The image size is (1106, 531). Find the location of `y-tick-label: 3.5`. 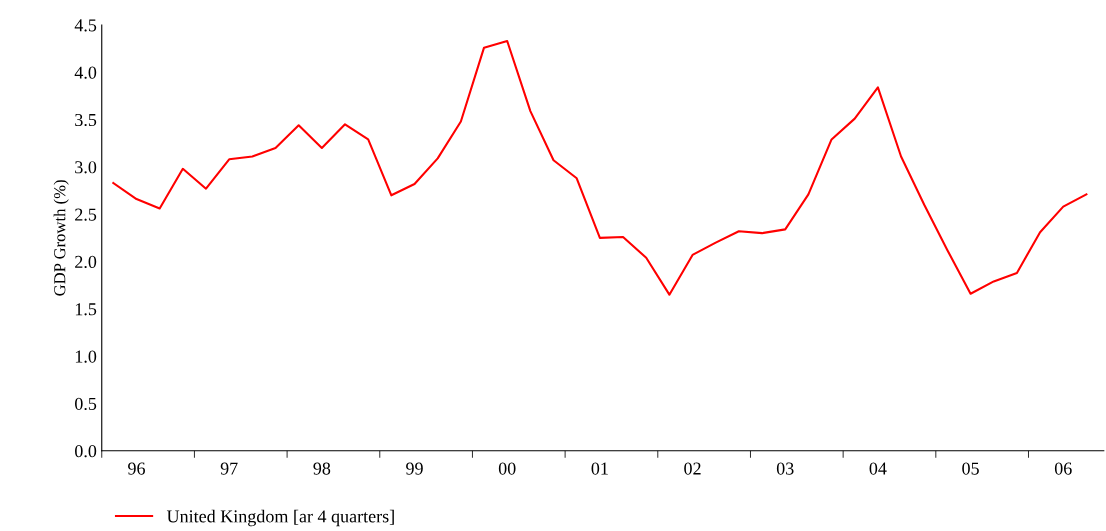

y-tick-label: 3.5 is located at coordinates (86, 120).